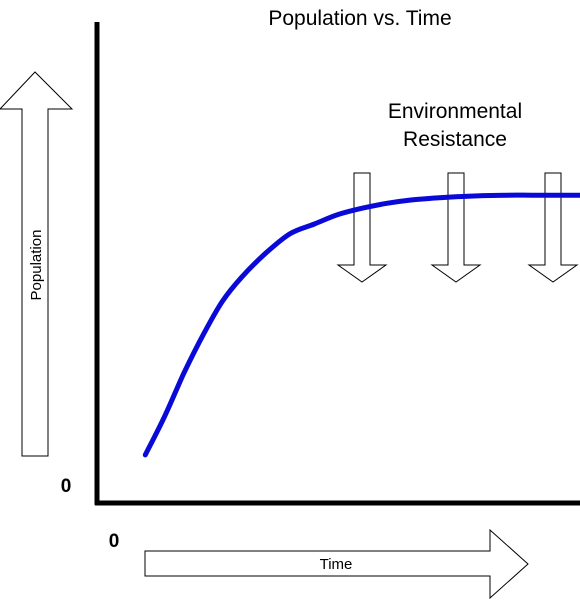  Describe the element at coordinates (359, 18) in the screenshot. I see `chart-title: Population vs. Time` at that location.